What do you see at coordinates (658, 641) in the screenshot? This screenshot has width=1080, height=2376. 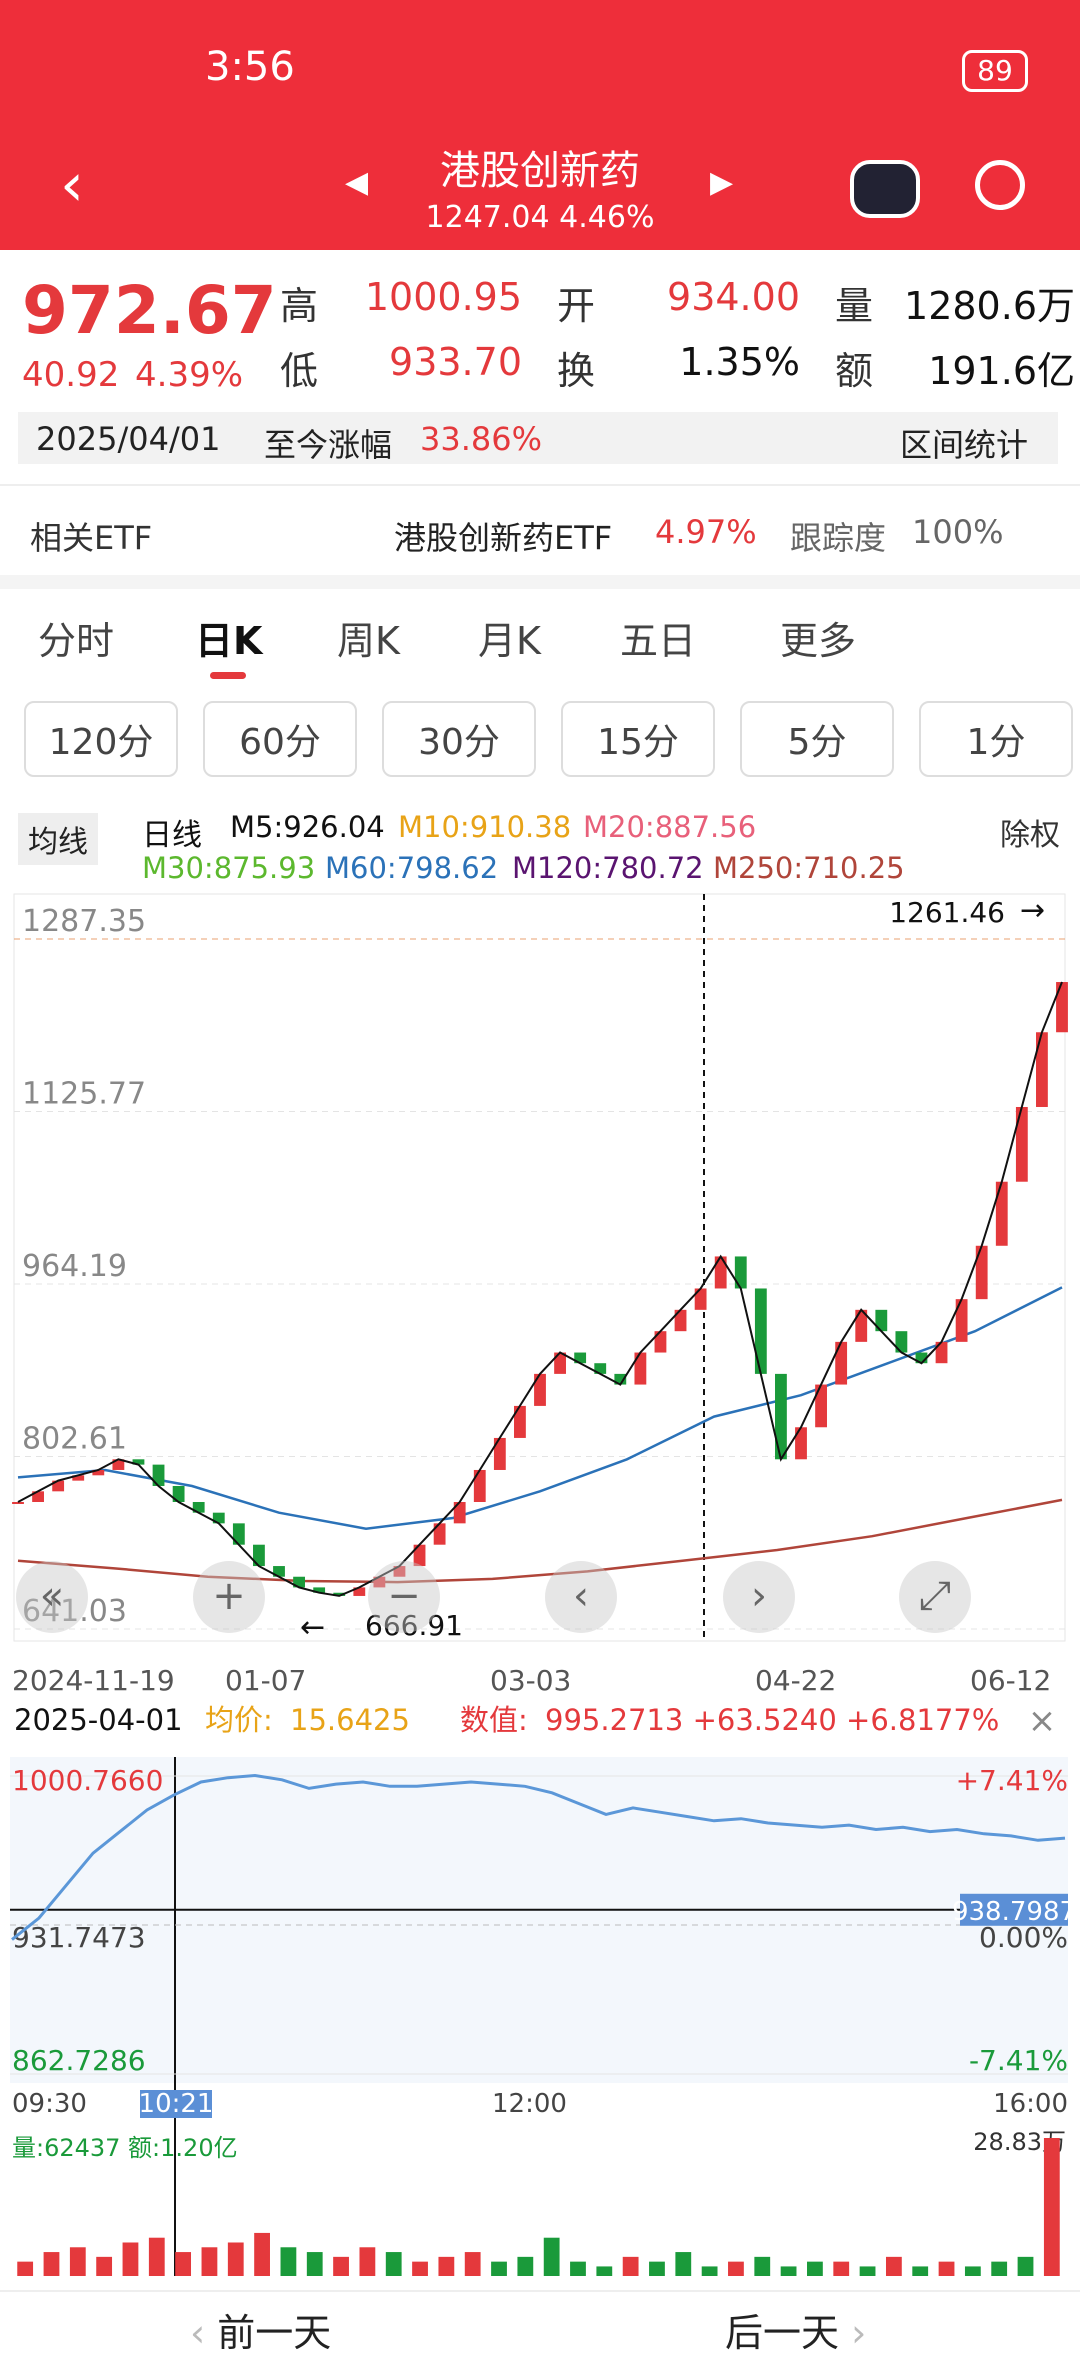 I see `tab: 五日` at bounding box center [658, 641].